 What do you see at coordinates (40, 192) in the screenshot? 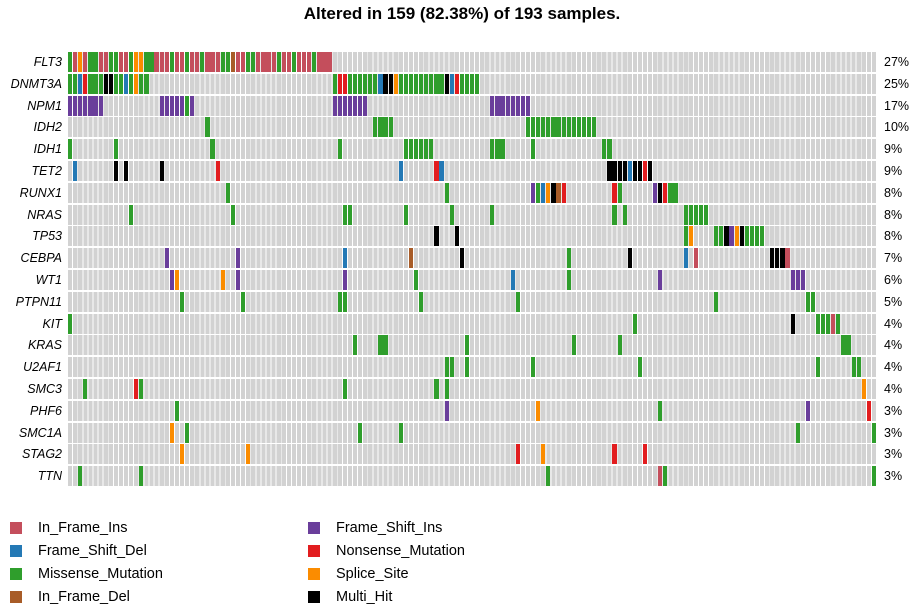
I see `gene-label: RUNX1` at bounding box center [40, 192].